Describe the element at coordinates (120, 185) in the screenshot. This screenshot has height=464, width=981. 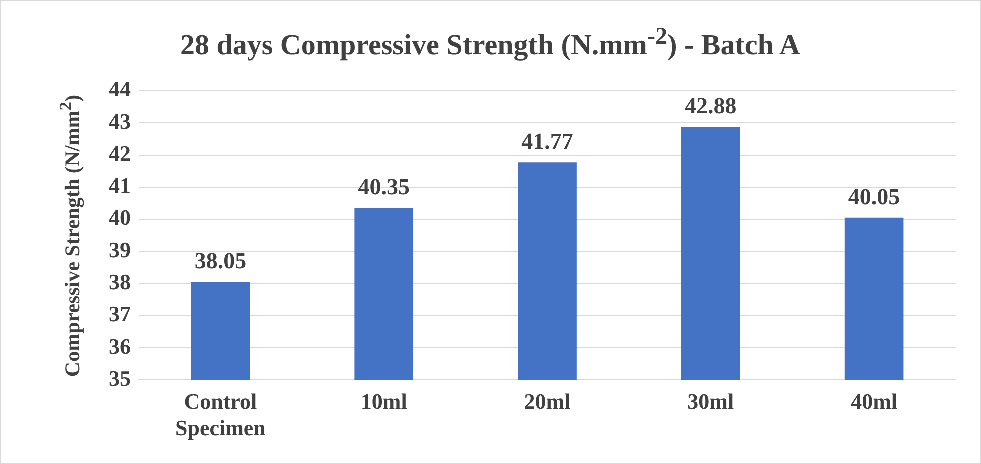
I see `y-tick-label: 41` at that location.